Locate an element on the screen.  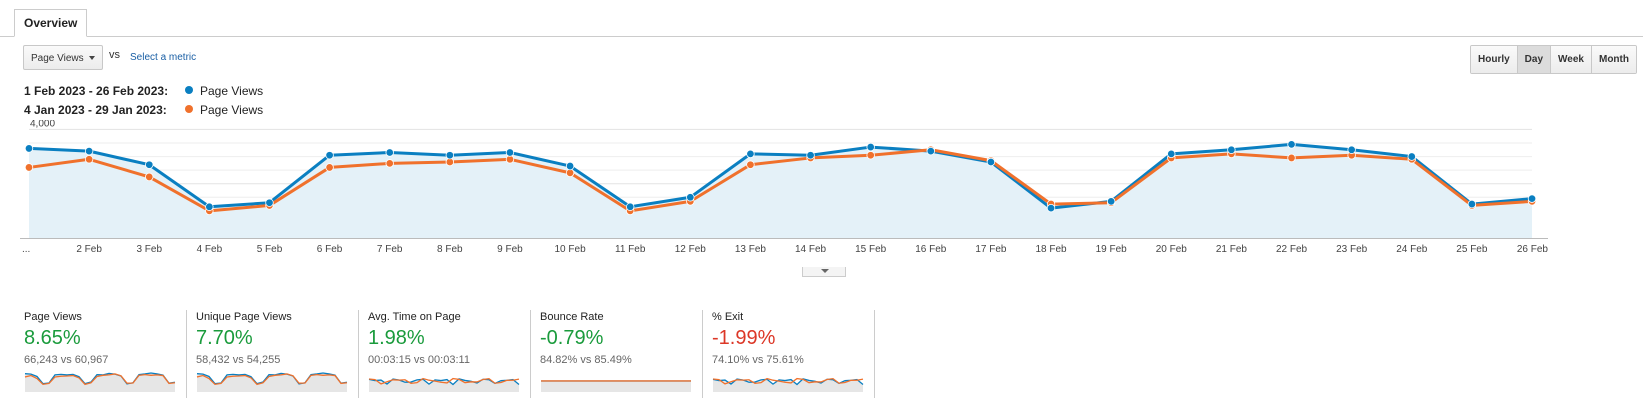
x-tick-label: 2 Feb is located at coordinates (89, 249).